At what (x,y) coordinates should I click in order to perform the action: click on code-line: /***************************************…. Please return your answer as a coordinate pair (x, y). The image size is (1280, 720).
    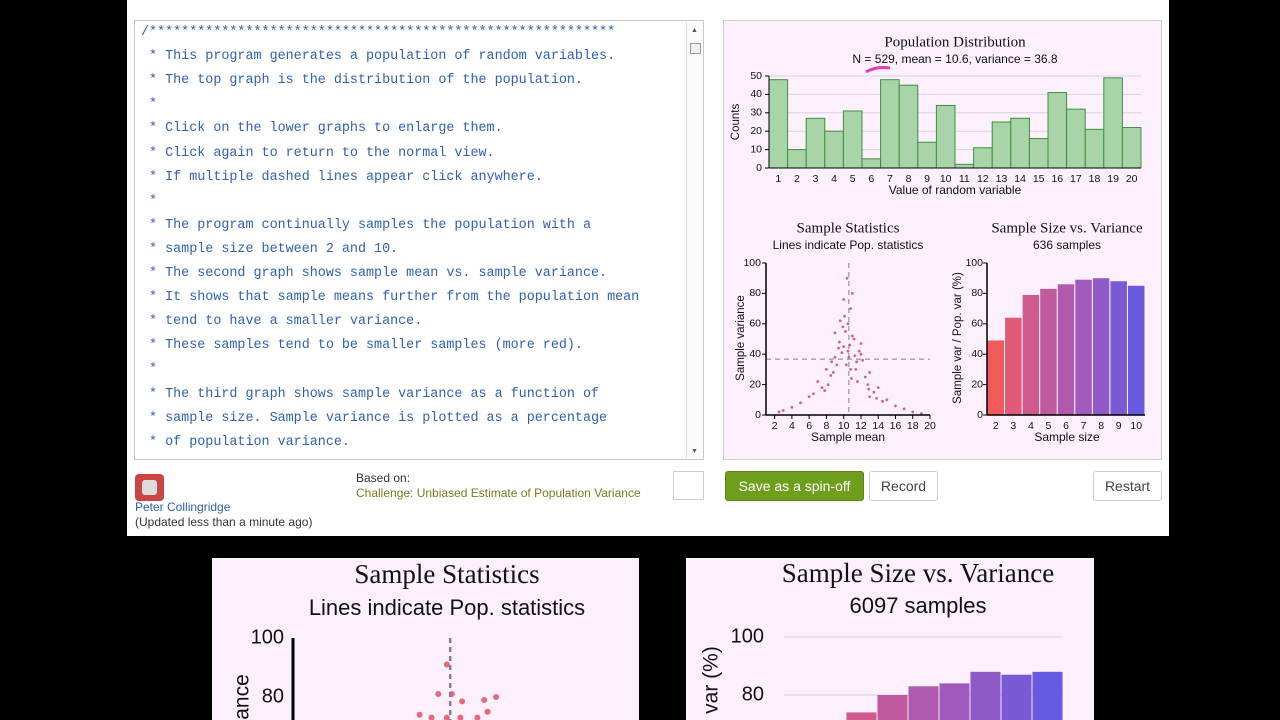
    Looking at the image, I should click on (378, 32).